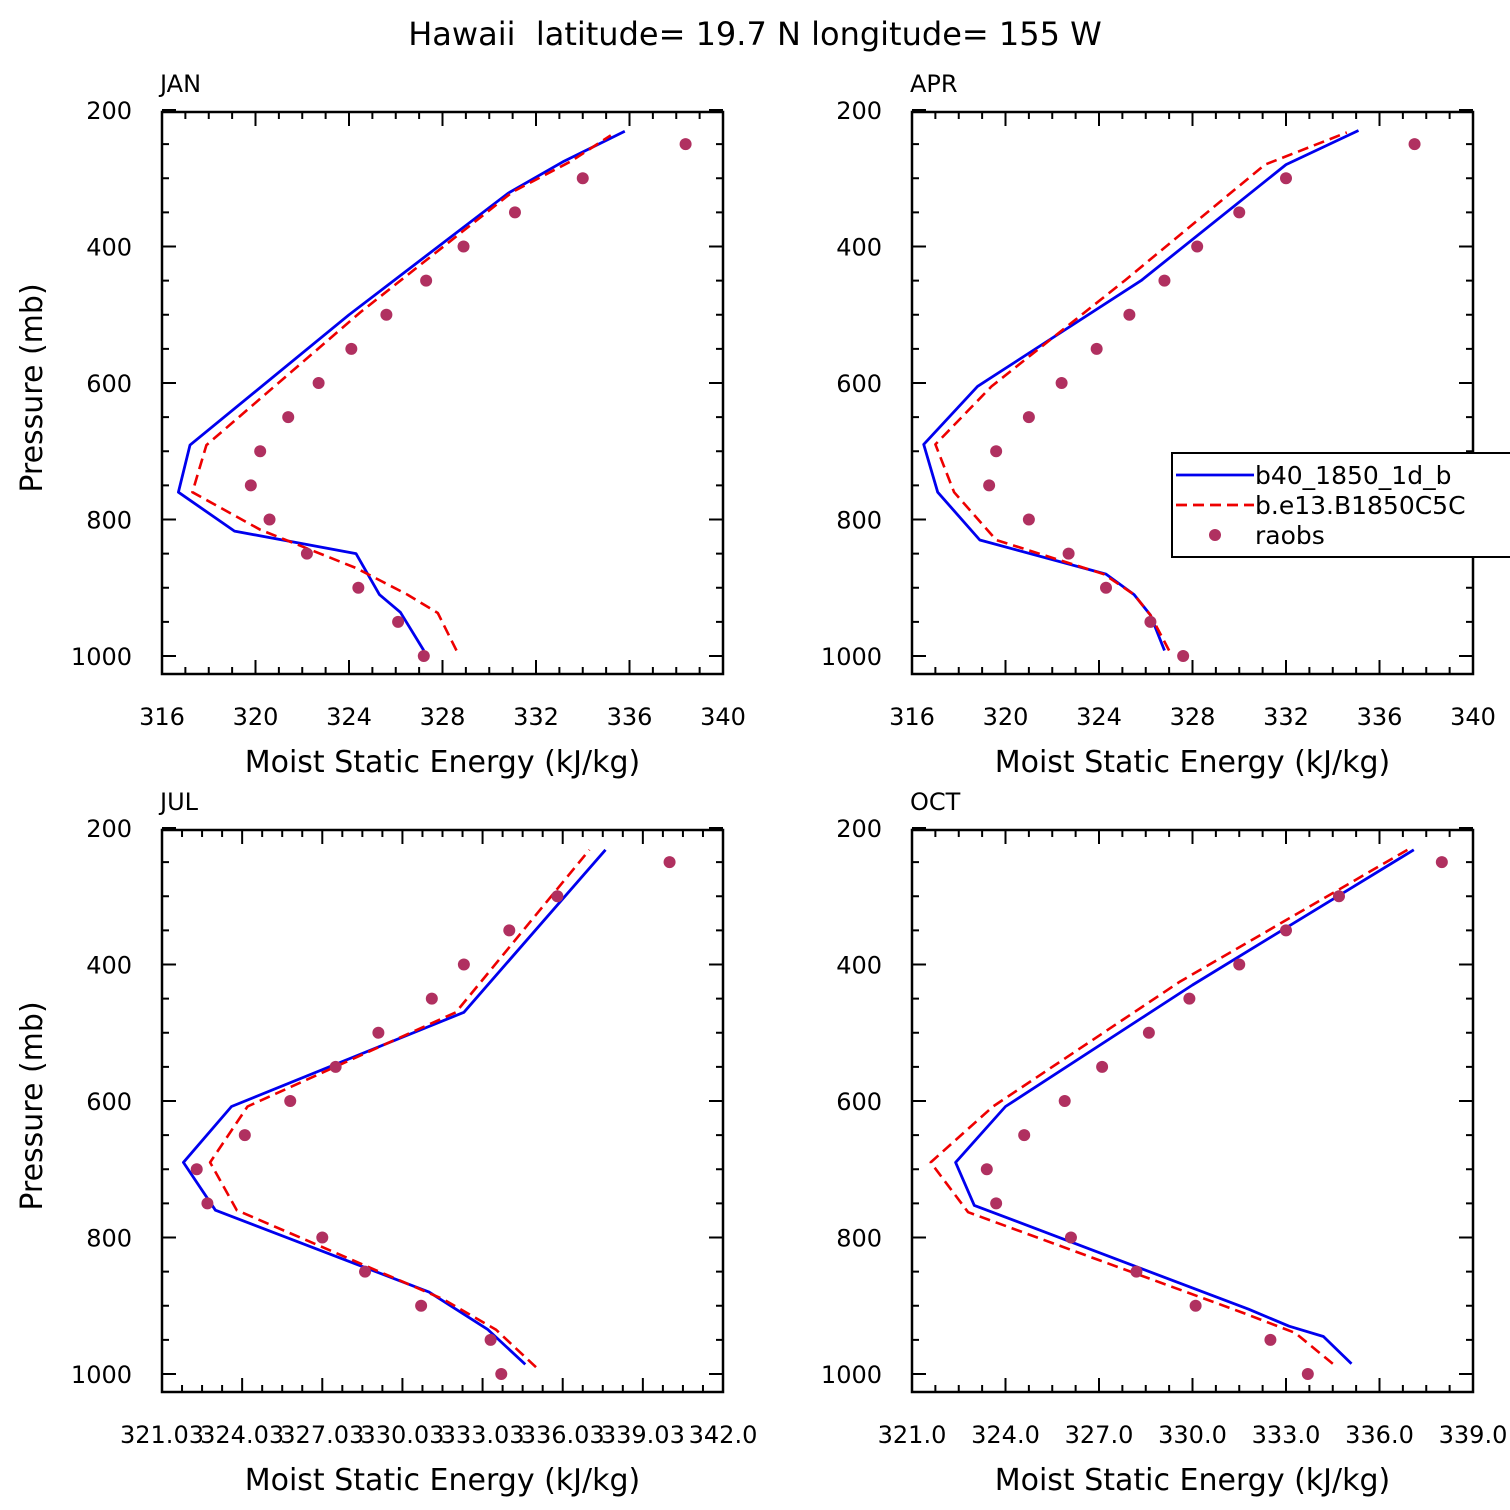  I want to click on legend-marker-raobs, so click(1215, 535).